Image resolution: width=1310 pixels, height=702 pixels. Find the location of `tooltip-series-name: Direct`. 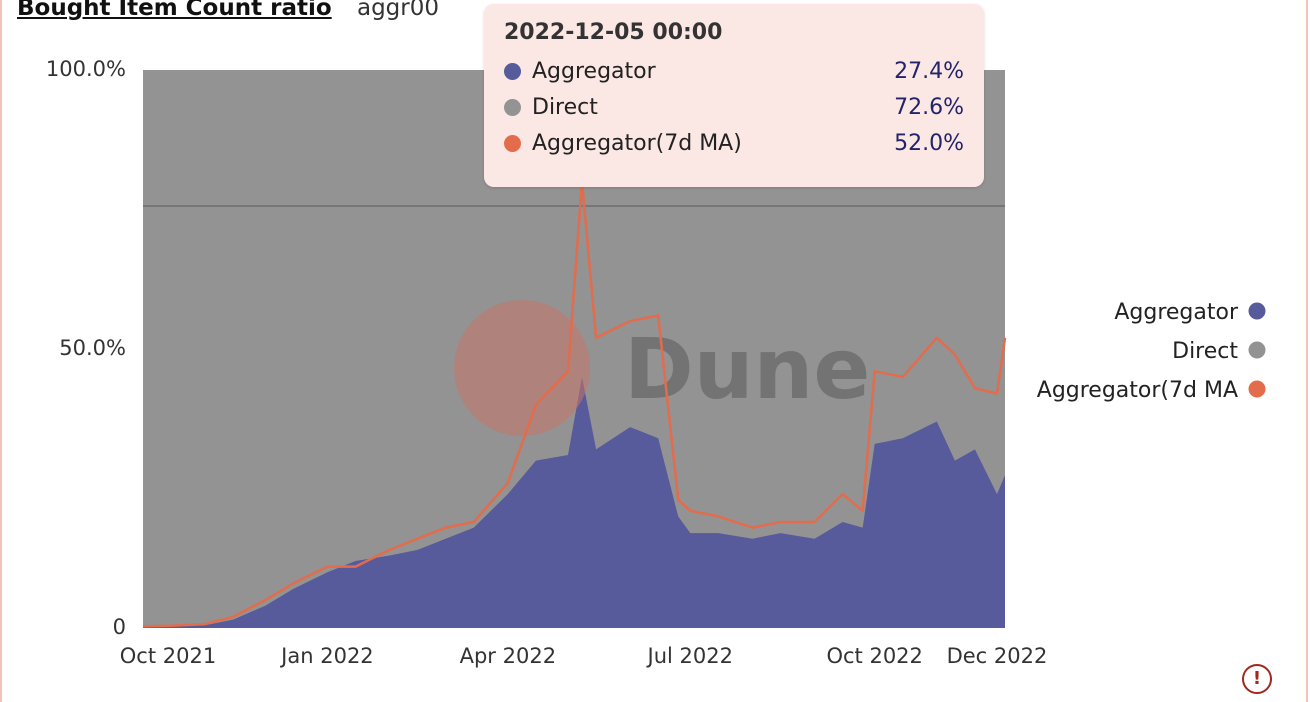

tooltip-series-name: Direct is located at coordinates (565, 107).